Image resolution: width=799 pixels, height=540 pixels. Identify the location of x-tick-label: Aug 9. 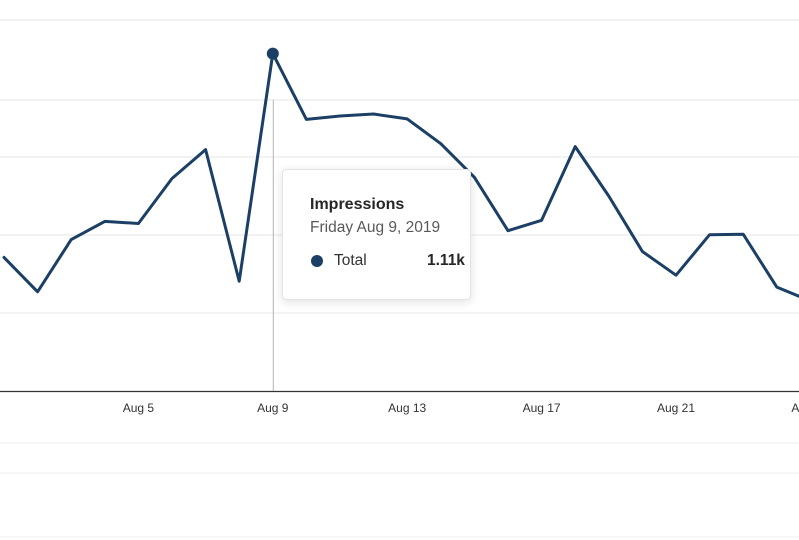
(273, 408).